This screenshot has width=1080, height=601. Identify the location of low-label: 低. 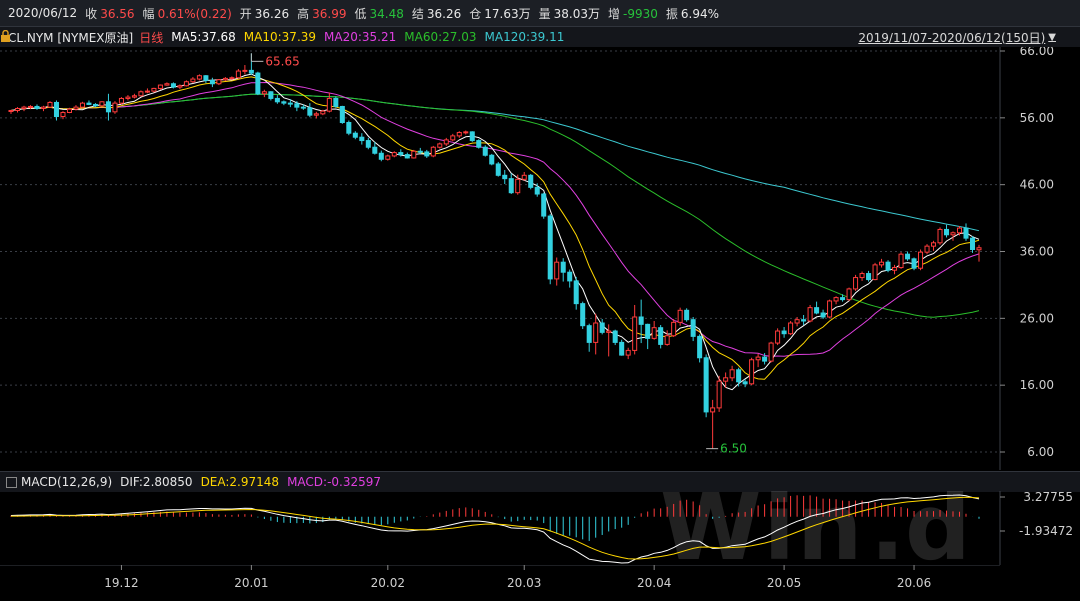
(360, 13).